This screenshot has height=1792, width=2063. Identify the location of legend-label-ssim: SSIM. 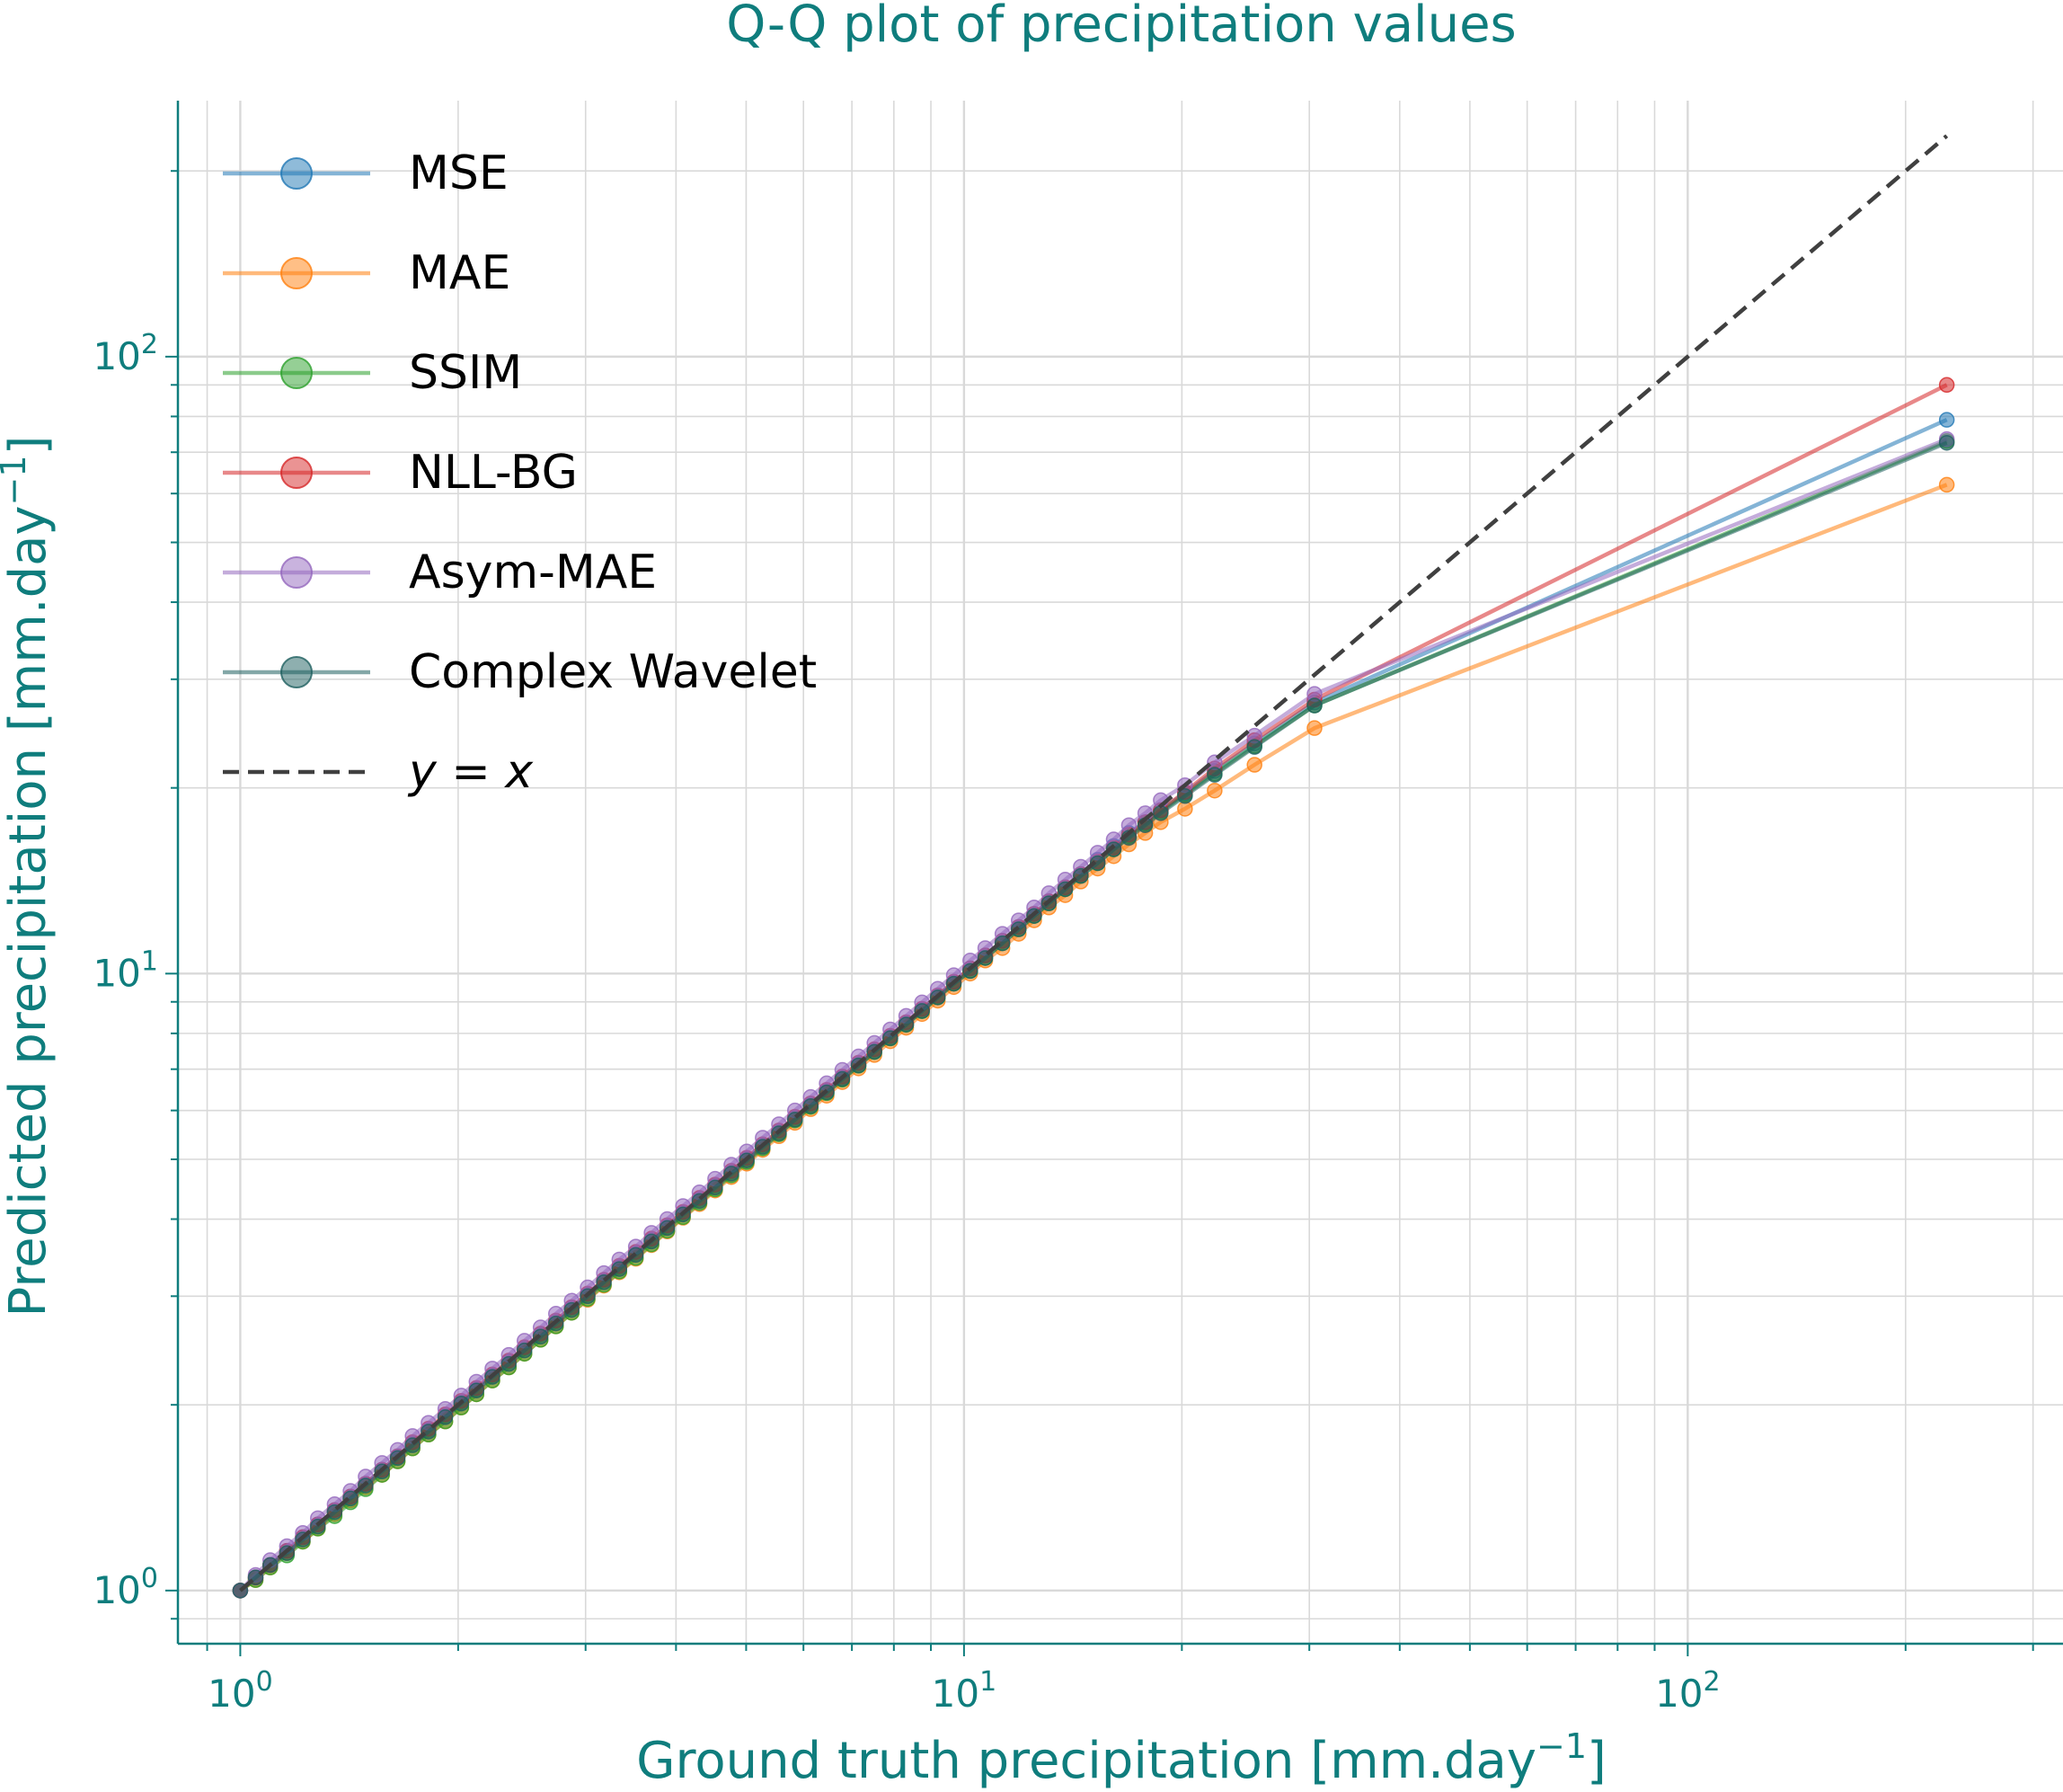
(465, 373).